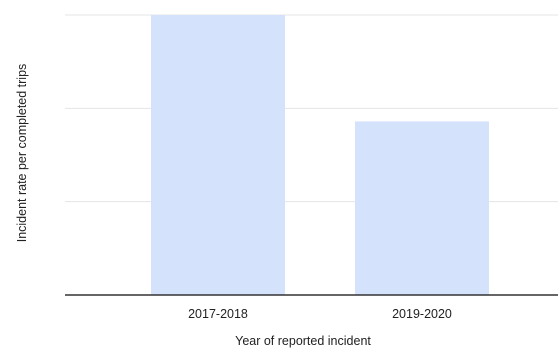 The width and height of the screenshot is (558, 356). I want to click on x-tick-labels: 2017-2018 2019-2020, so click(320, 314).